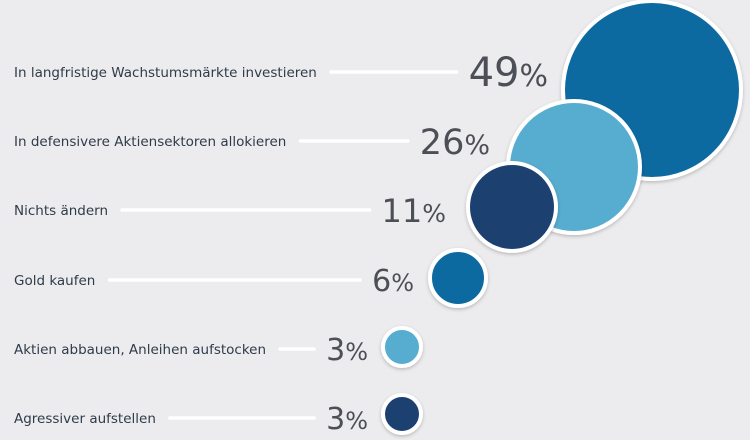 The image size is (750, 440). Describe the element at coordinates (61, 211) in the screenshot. I see `category-label-3: Nichts ändern` at that location.